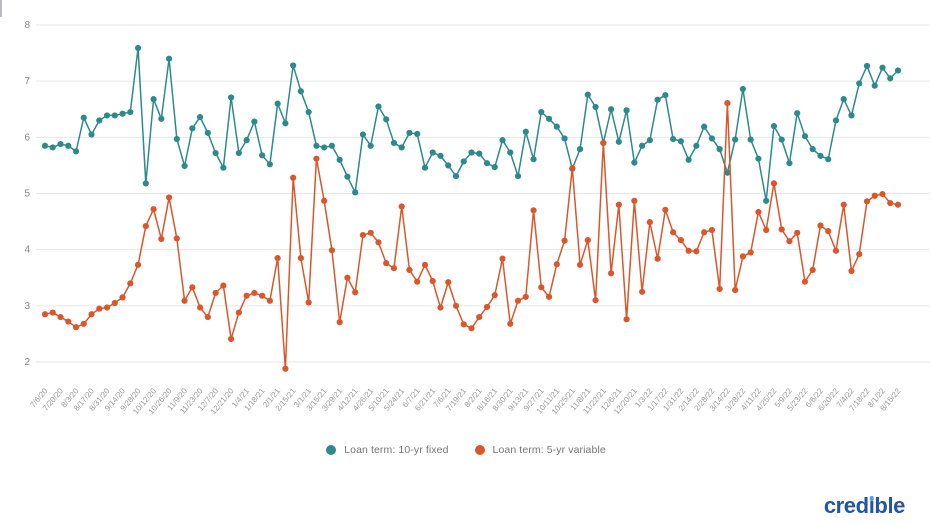  Describe the element at coordinates (27, 362) in the screenshot. I see `y-tick-label: 2` at that location.